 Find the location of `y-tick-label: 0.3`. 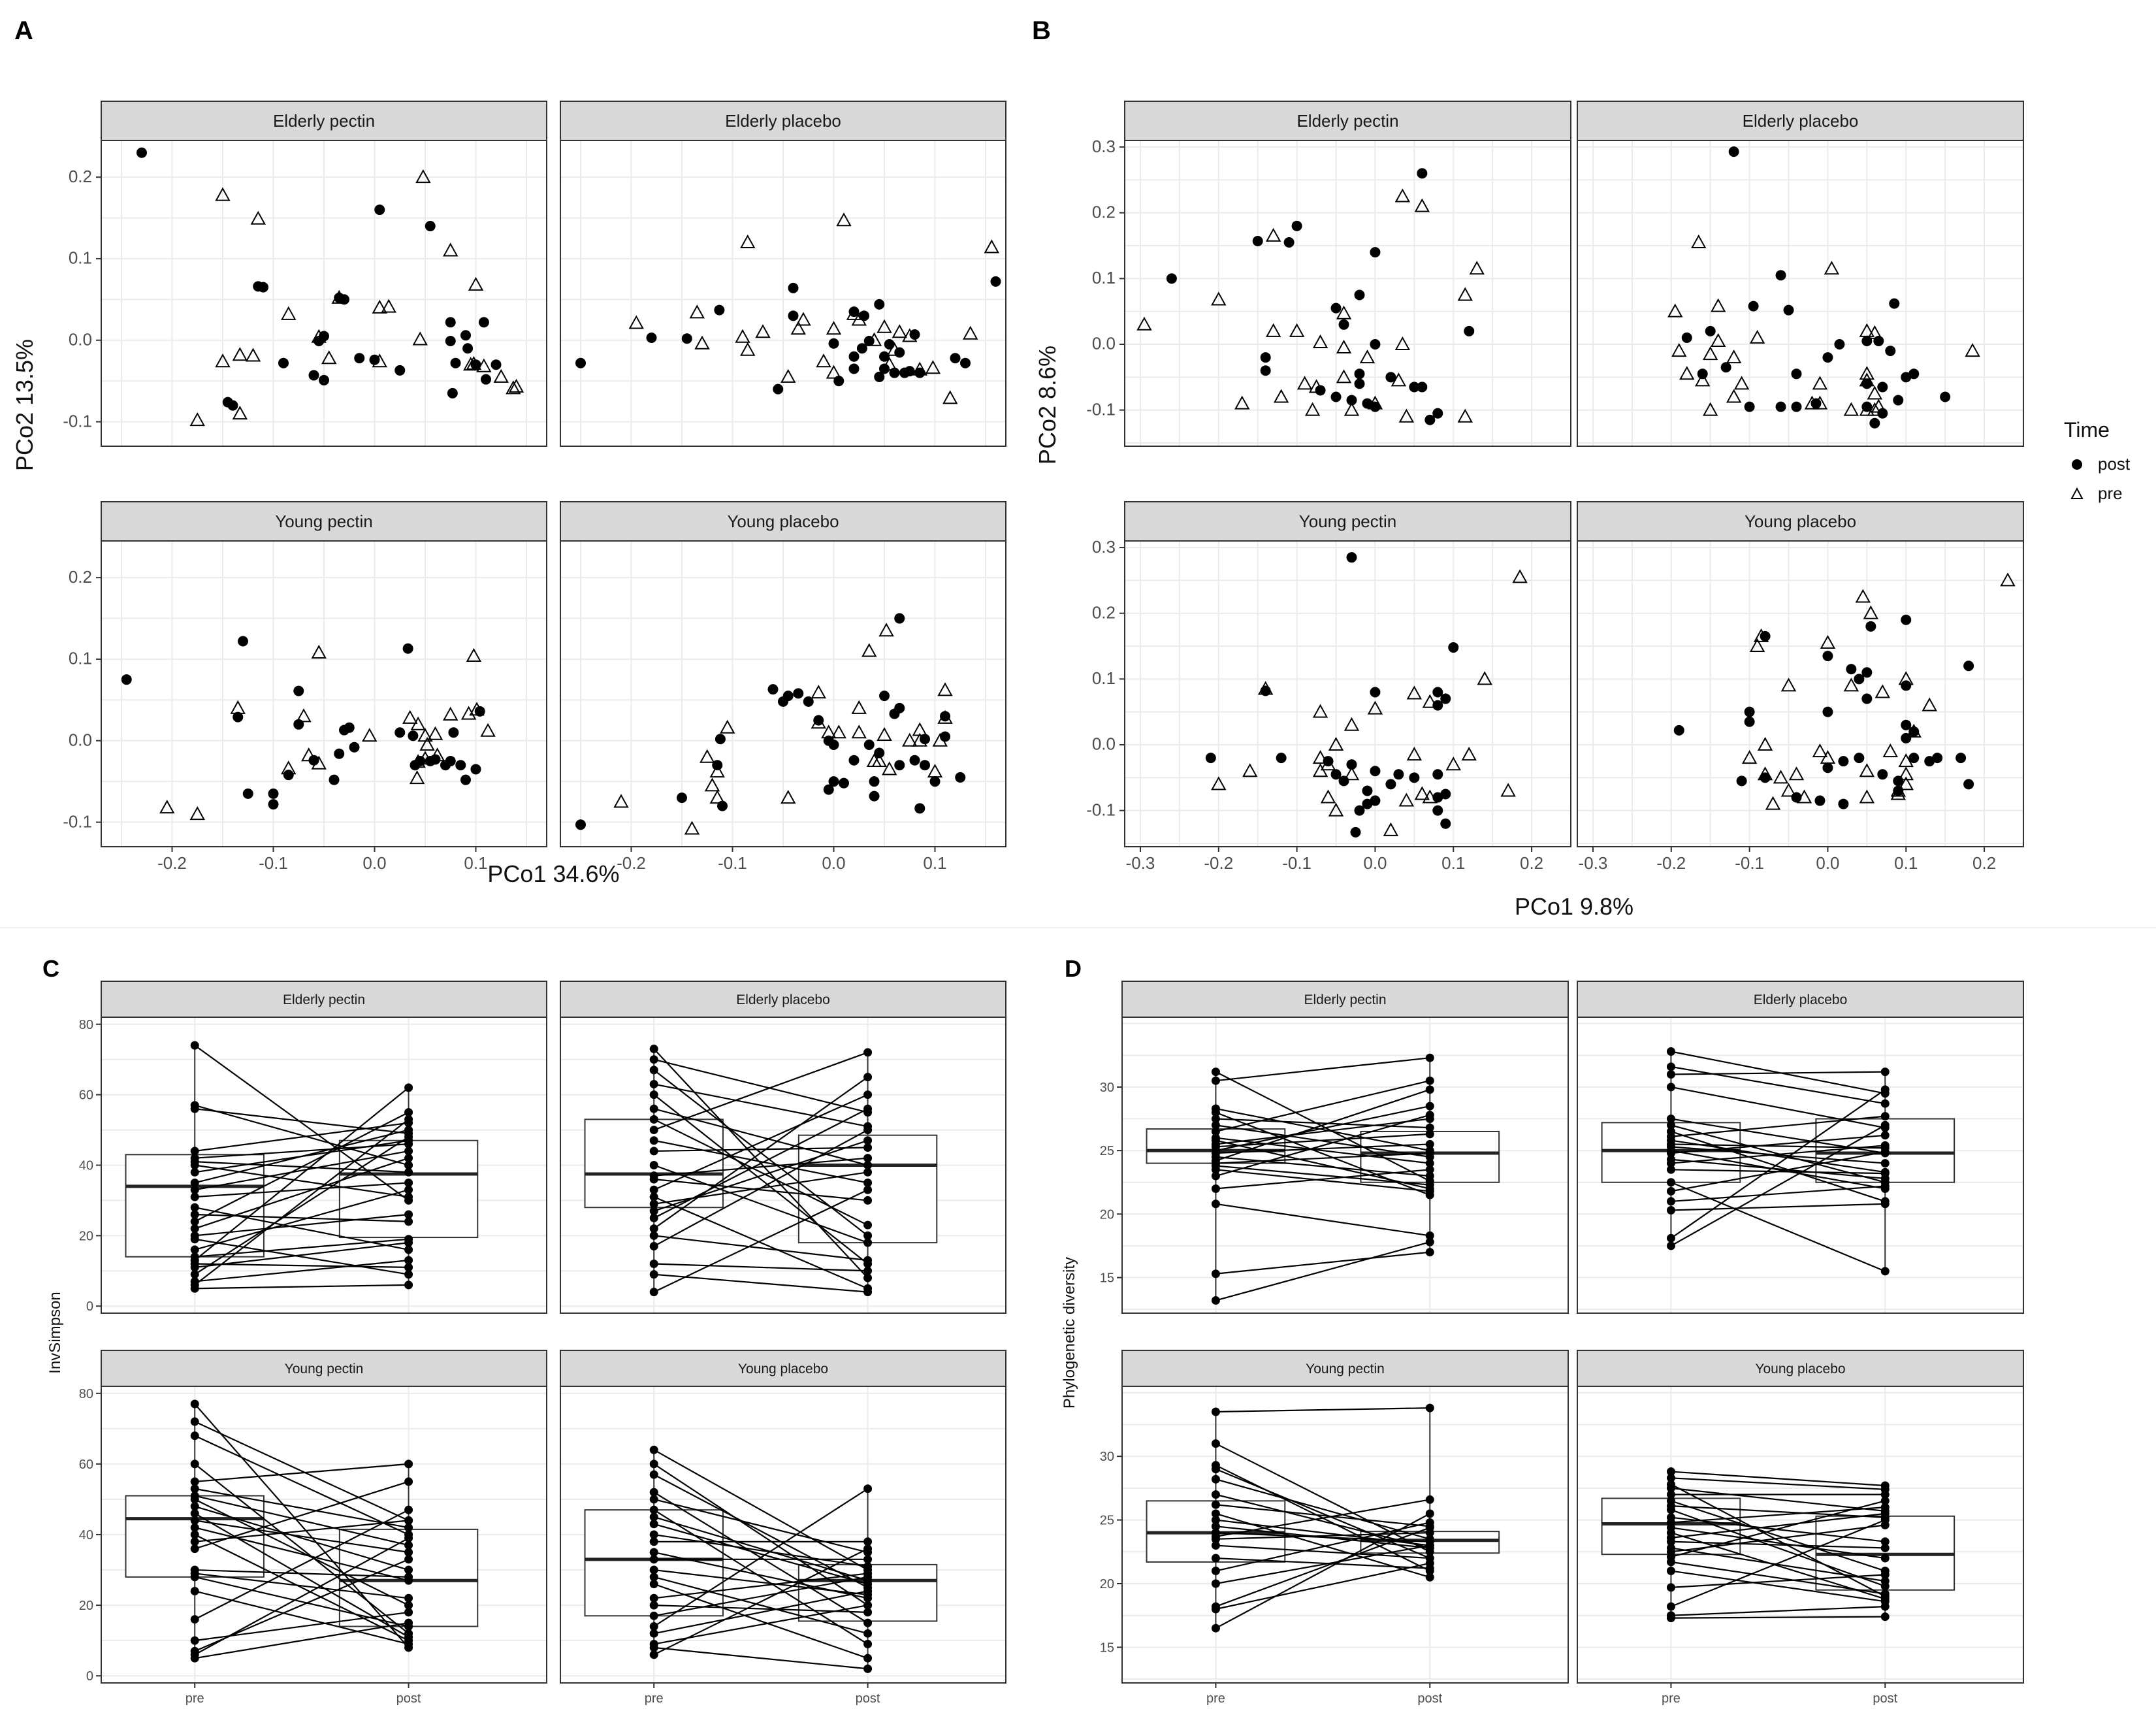

y-tick-label: 0.3 is located at coordinates (1104, 146).